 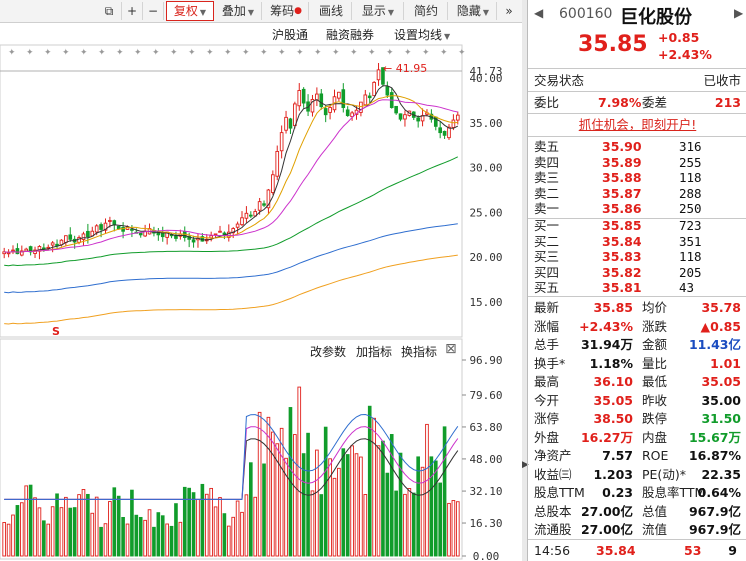 I want to click on book-row: 买三 35.83 118, so click(x=637, y=257).